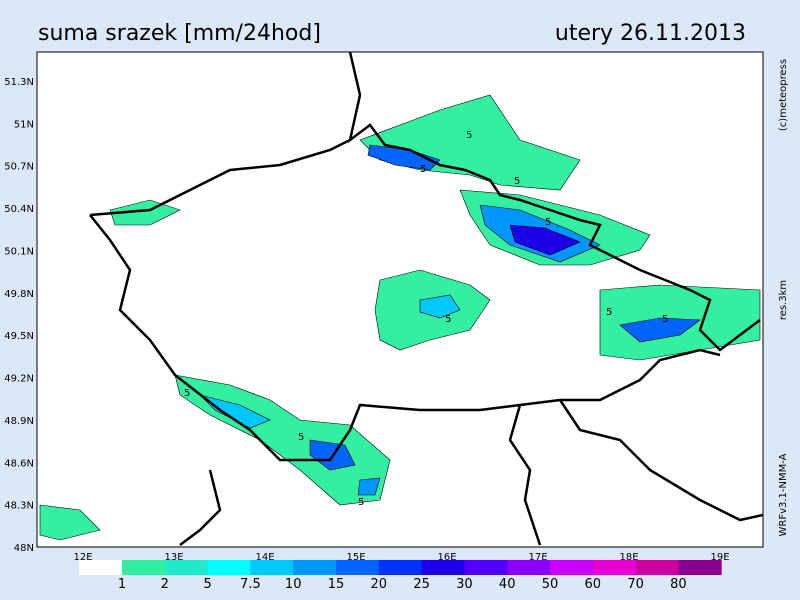 The width and height of the screenshot is (800, 600). Describe the element at coordinates (355, 557) in the screenshot. I see `lon-label: 15E` at that location.